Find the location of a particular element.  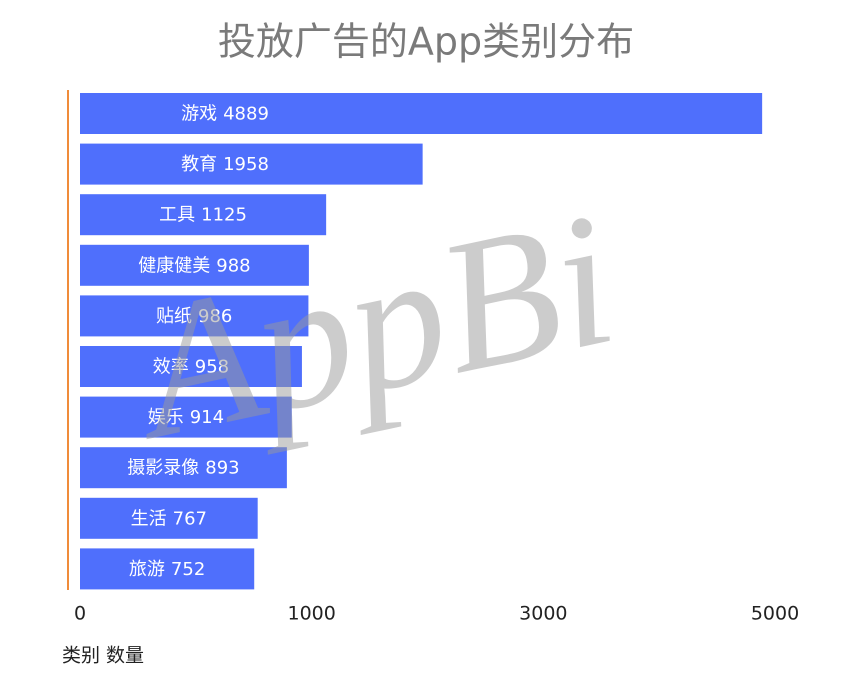

category-label: 旅游 is located at coordinates (147, 569).